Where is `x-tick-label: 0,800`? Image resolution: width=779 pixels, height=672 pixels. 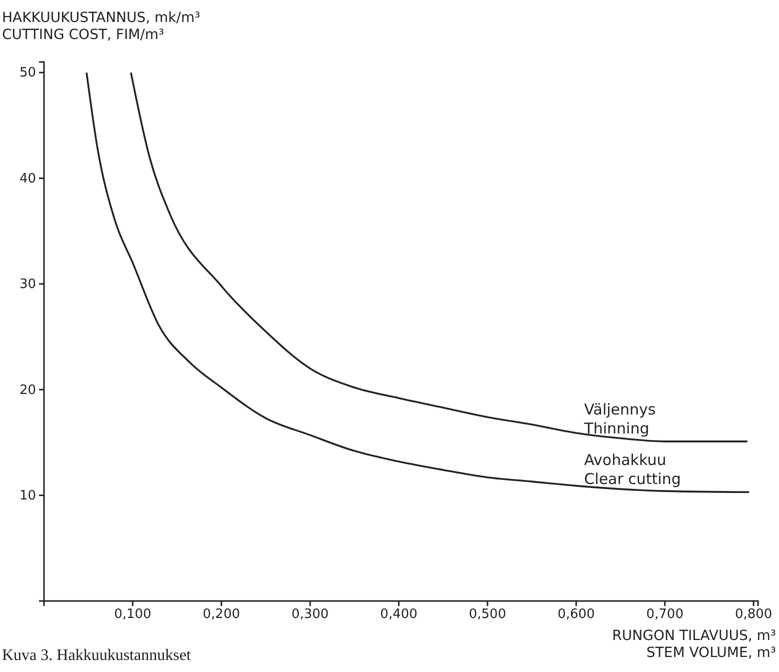 x-tick-label: 0,800 is located at coordinates (753, 614).